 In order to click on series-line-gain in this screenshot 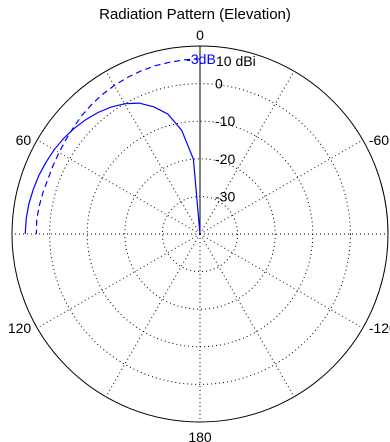, I will do `click(112, 168)`.